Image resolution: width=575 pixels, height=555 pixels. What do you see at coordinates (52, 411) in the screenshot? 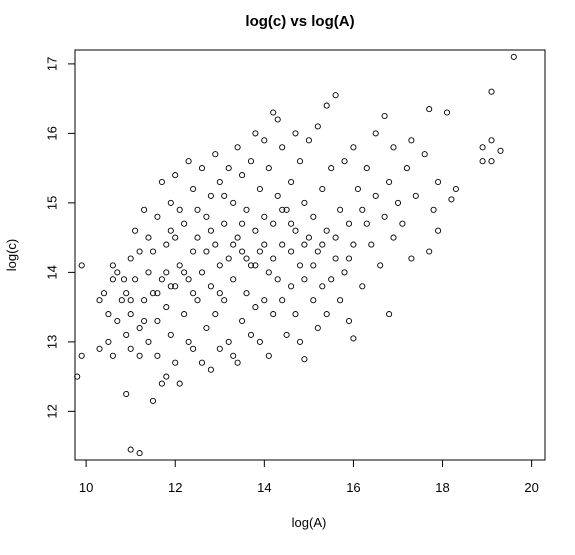
I see `y-tick-label: 12` at bounding box center [52, 411].